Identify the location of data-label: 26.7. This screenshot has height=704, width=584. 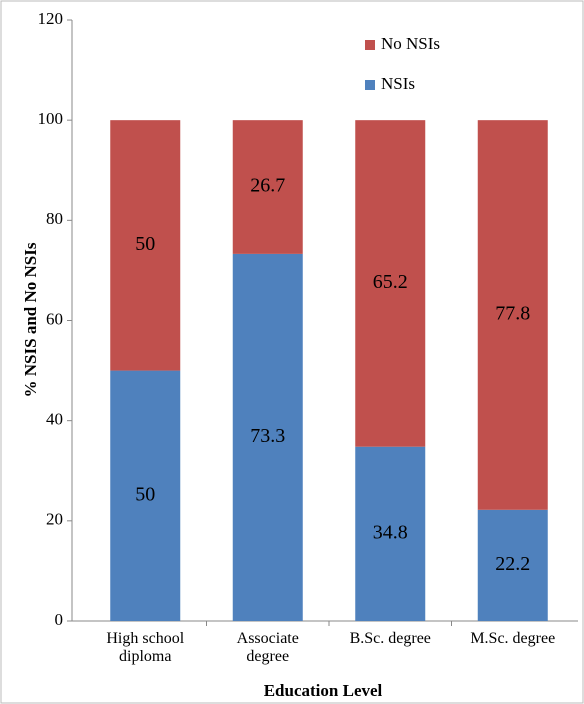
(267, 186).